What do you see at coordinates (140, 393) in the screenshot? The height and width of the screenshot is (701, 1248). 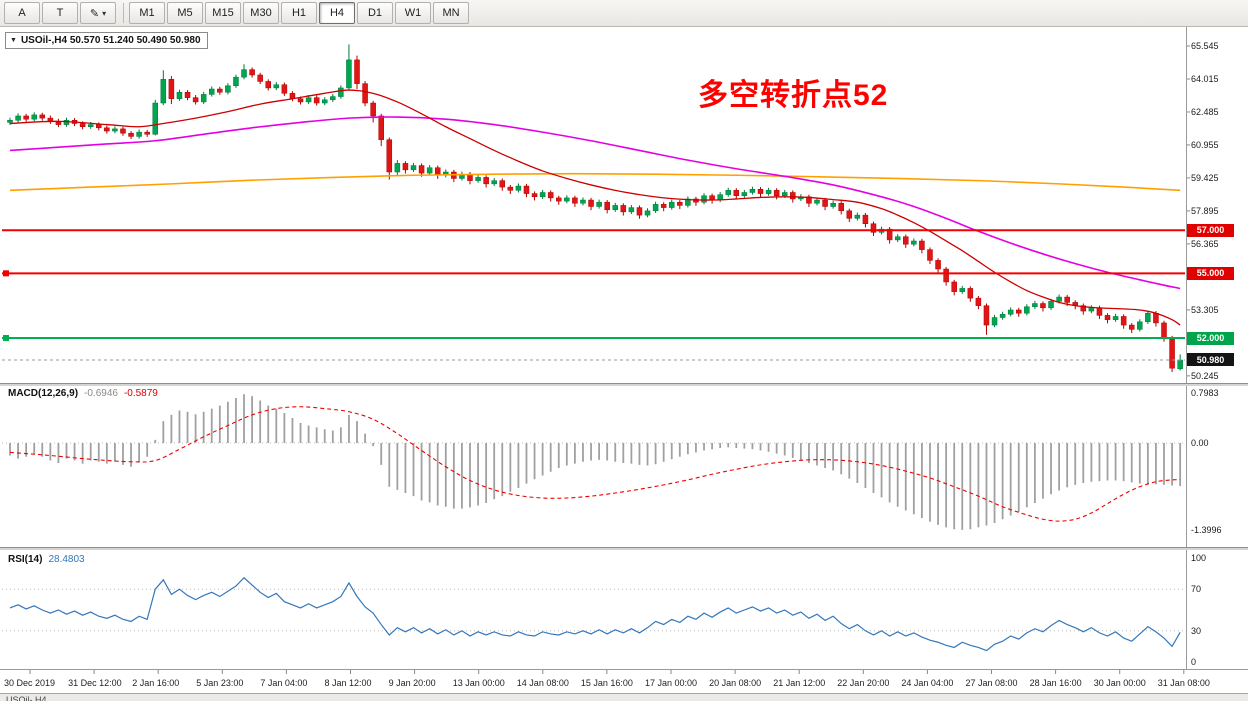 I see `macd-signal-value: -0.5879` at bounding box center [140, 393].